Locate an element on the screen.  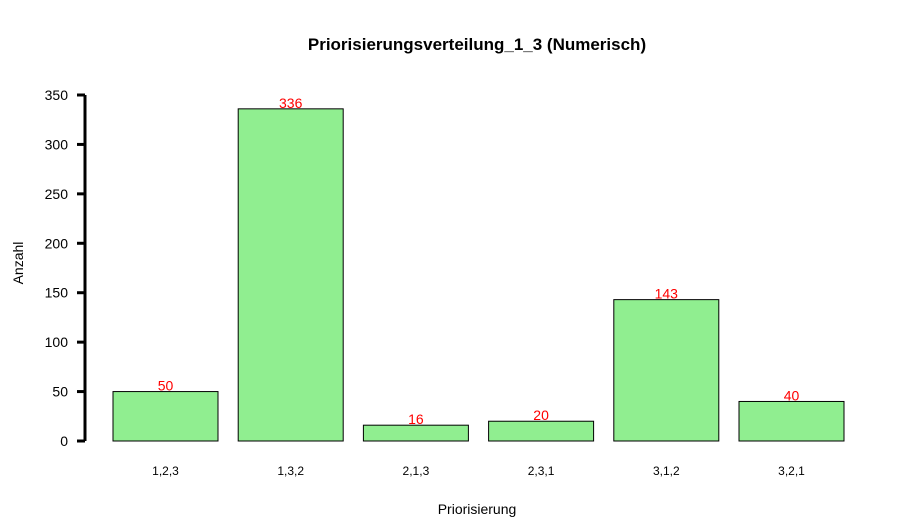
x-axis-label: Priorisierung is located at coordinates (477, 509).